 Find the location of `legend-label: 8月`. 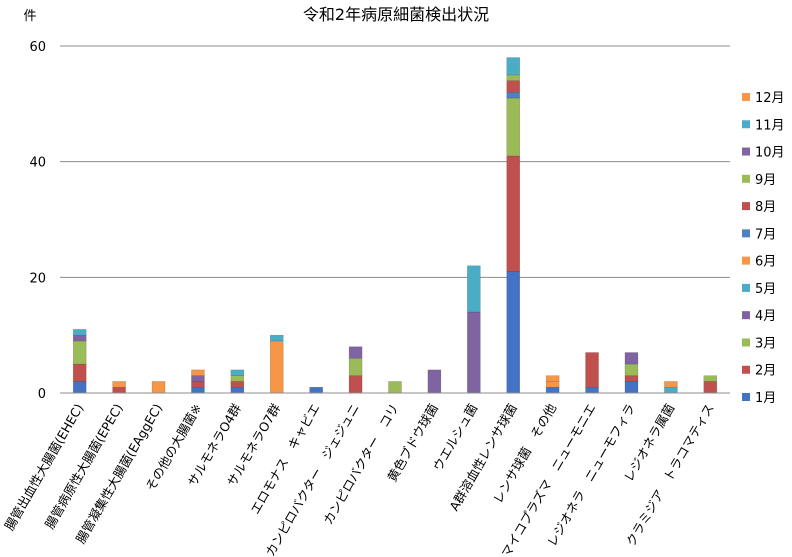

legend-label: 8月 is located at coordinates (765, 207).